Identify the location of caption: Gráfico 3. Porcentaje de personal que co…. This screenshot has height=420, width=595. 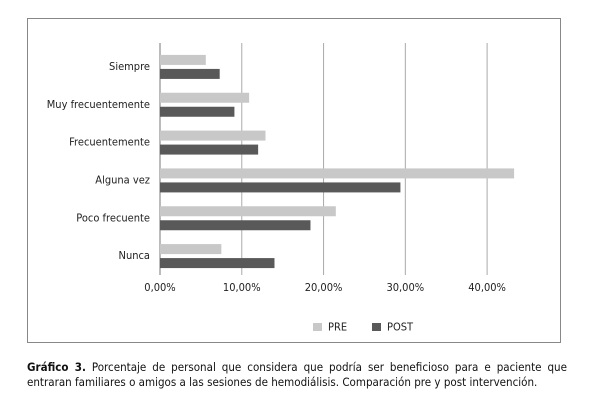
(297, 375).